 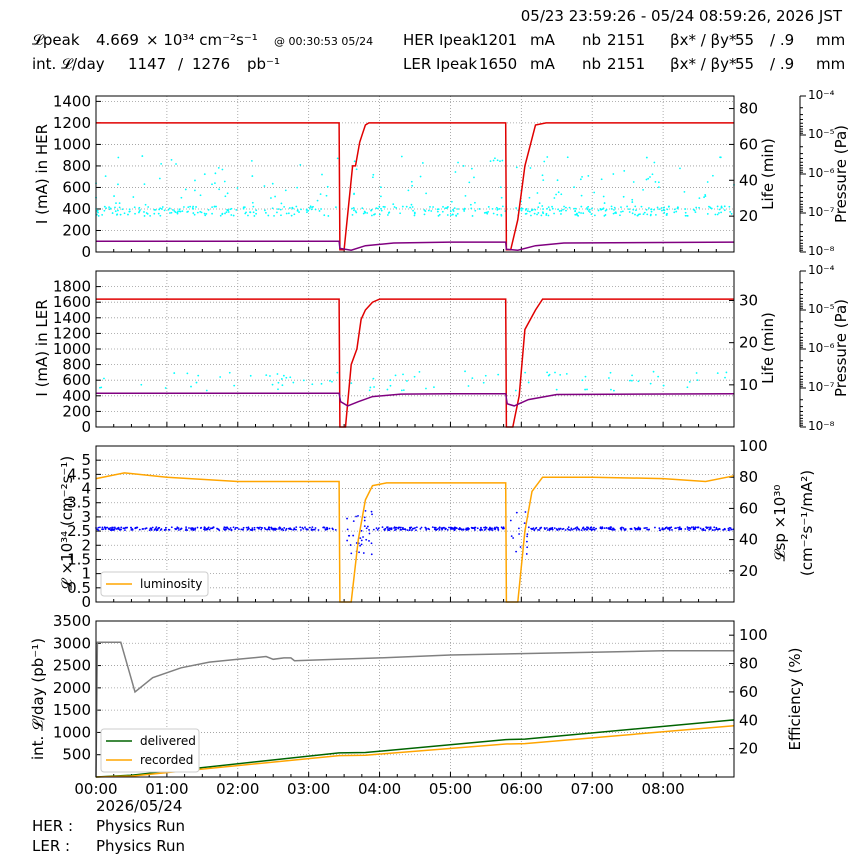 What do you see at coordinates (56, 40) in the screenshot?
I see `lpeak-label: 𝓛peak` at bounding box center [56, 40].